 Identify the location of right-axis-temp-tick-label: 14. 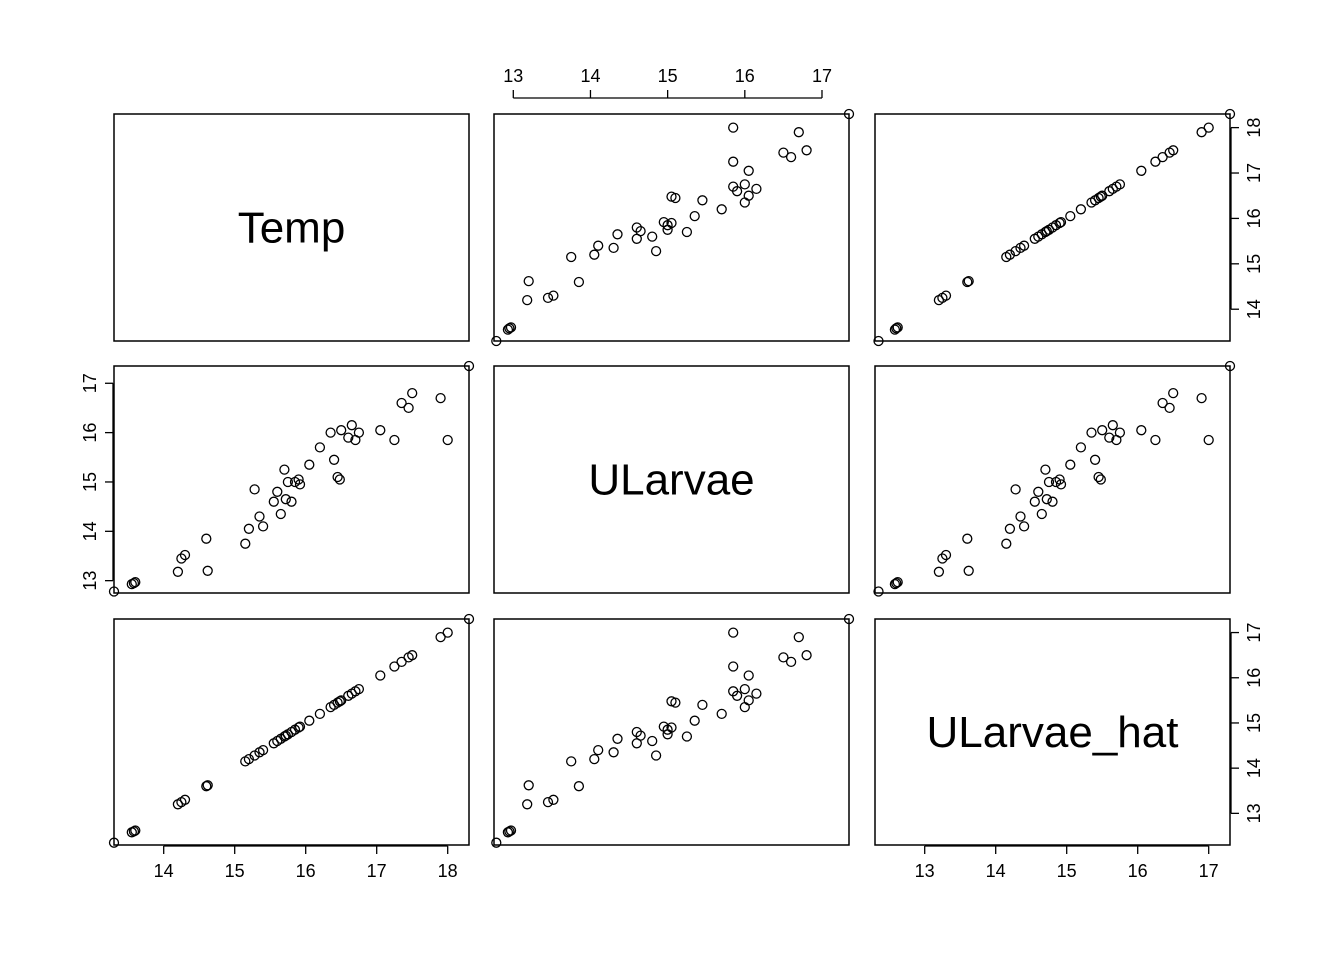
(1254, 309).